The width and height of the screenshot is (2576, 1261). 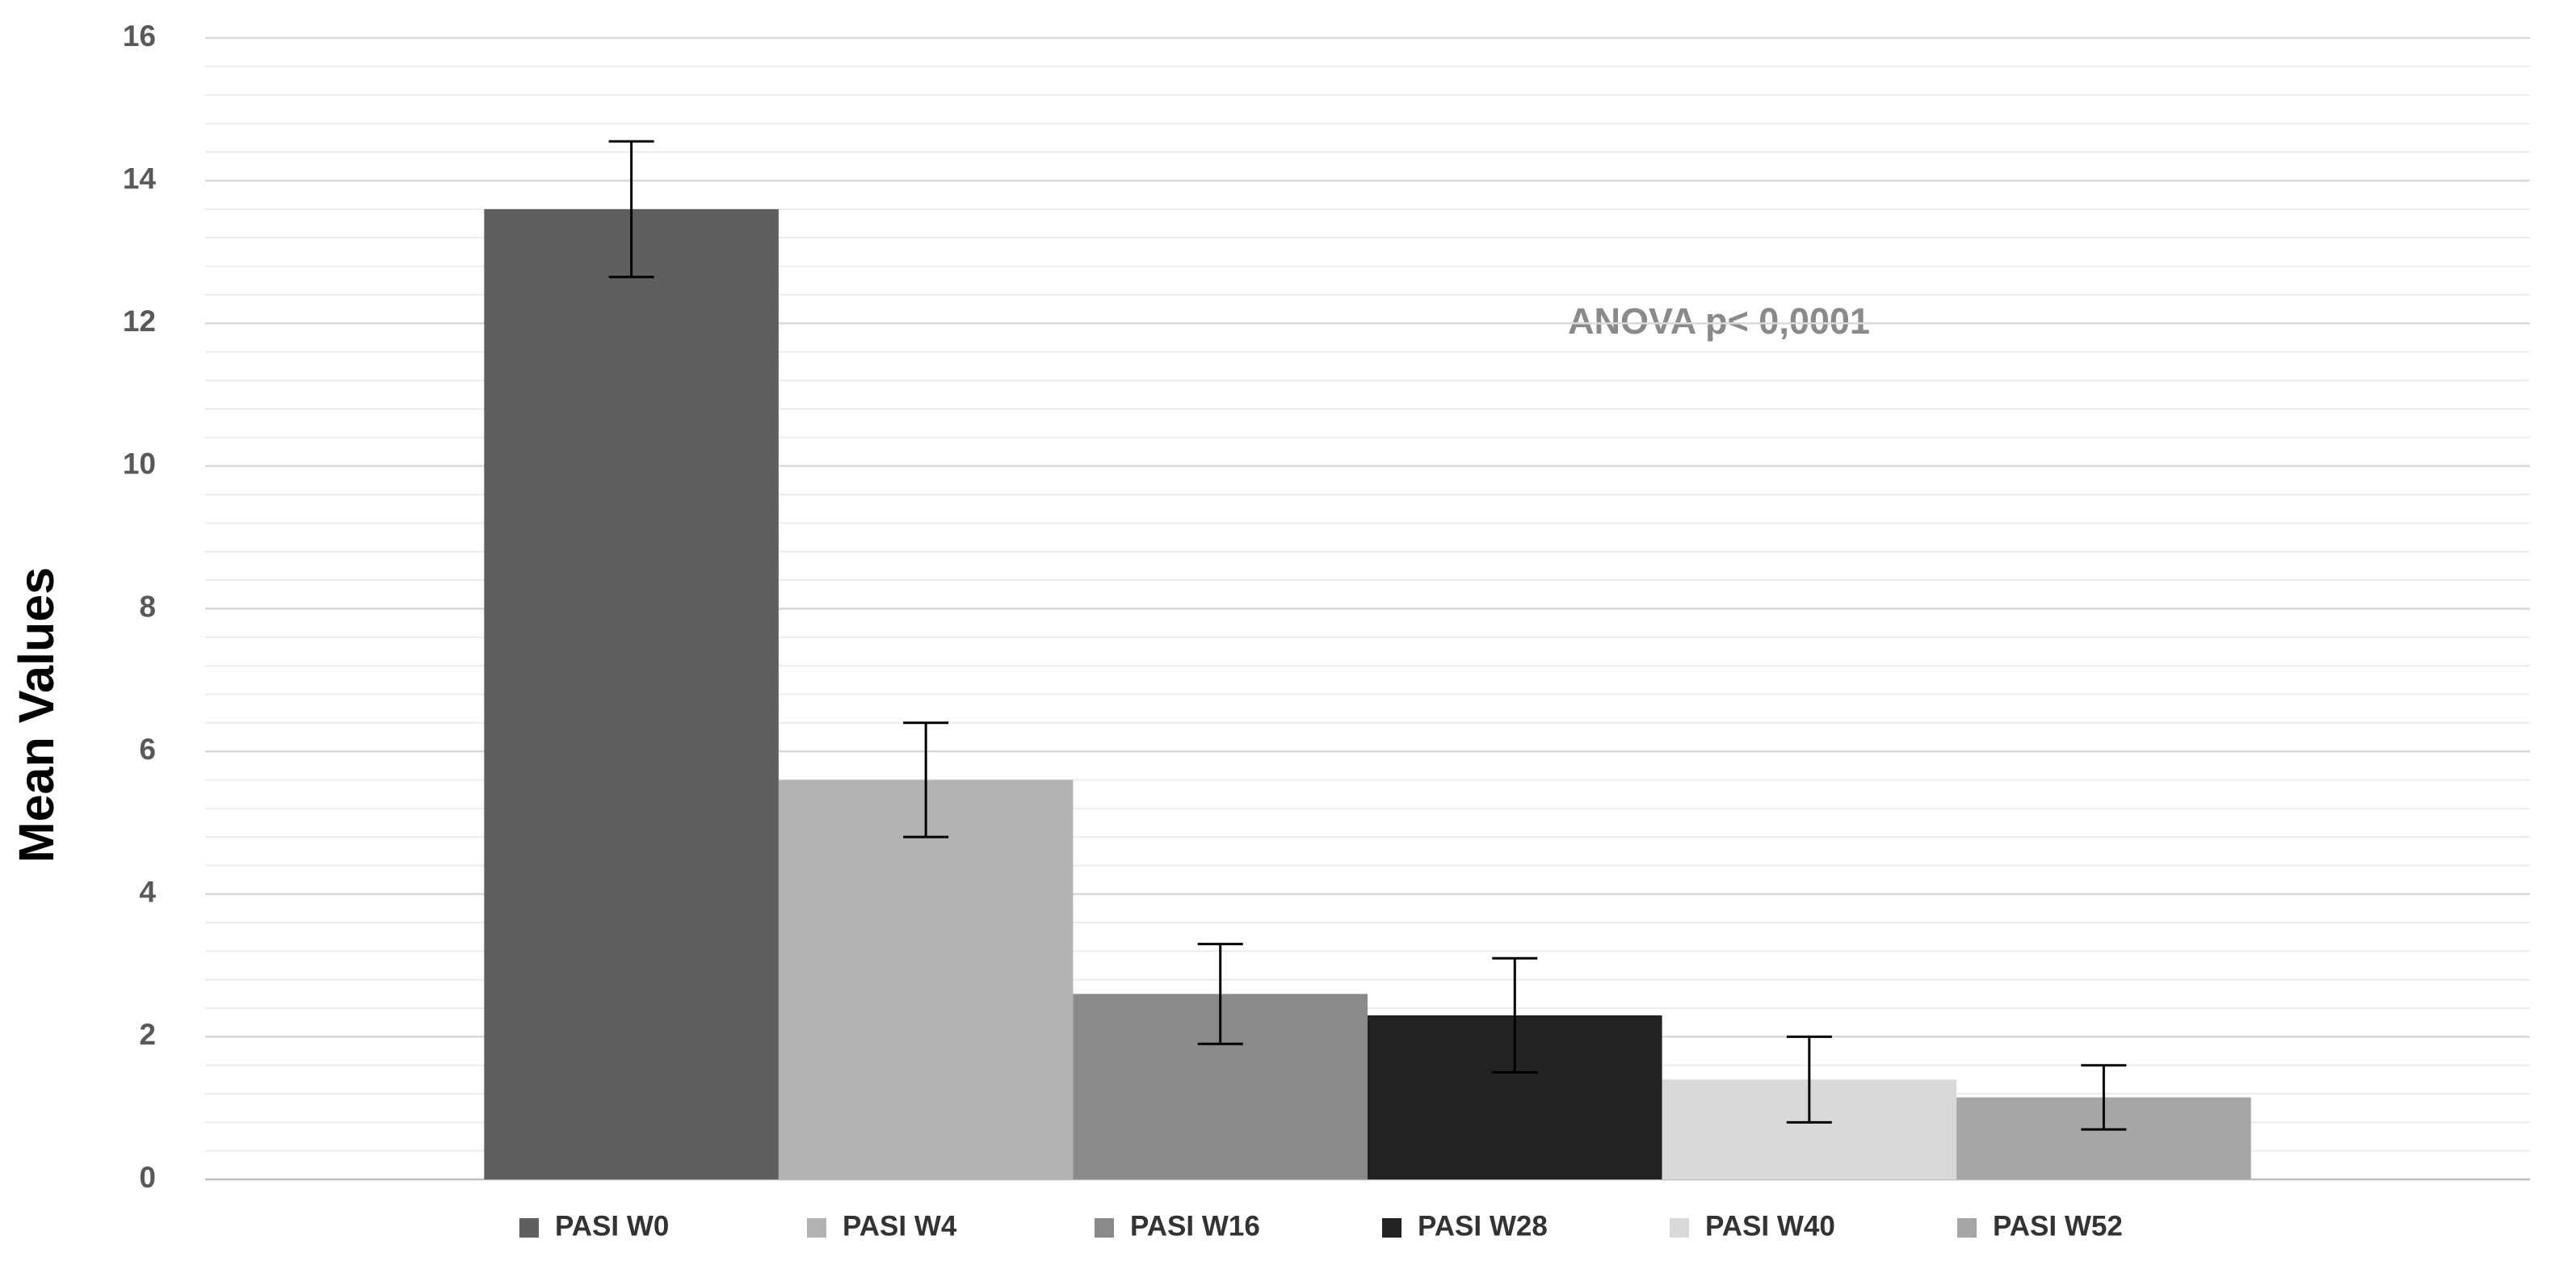 What do you see at coordinates (139, 36) in the screenshot?
I see `y-tick-label: 16` at bounding box center [139, 36].